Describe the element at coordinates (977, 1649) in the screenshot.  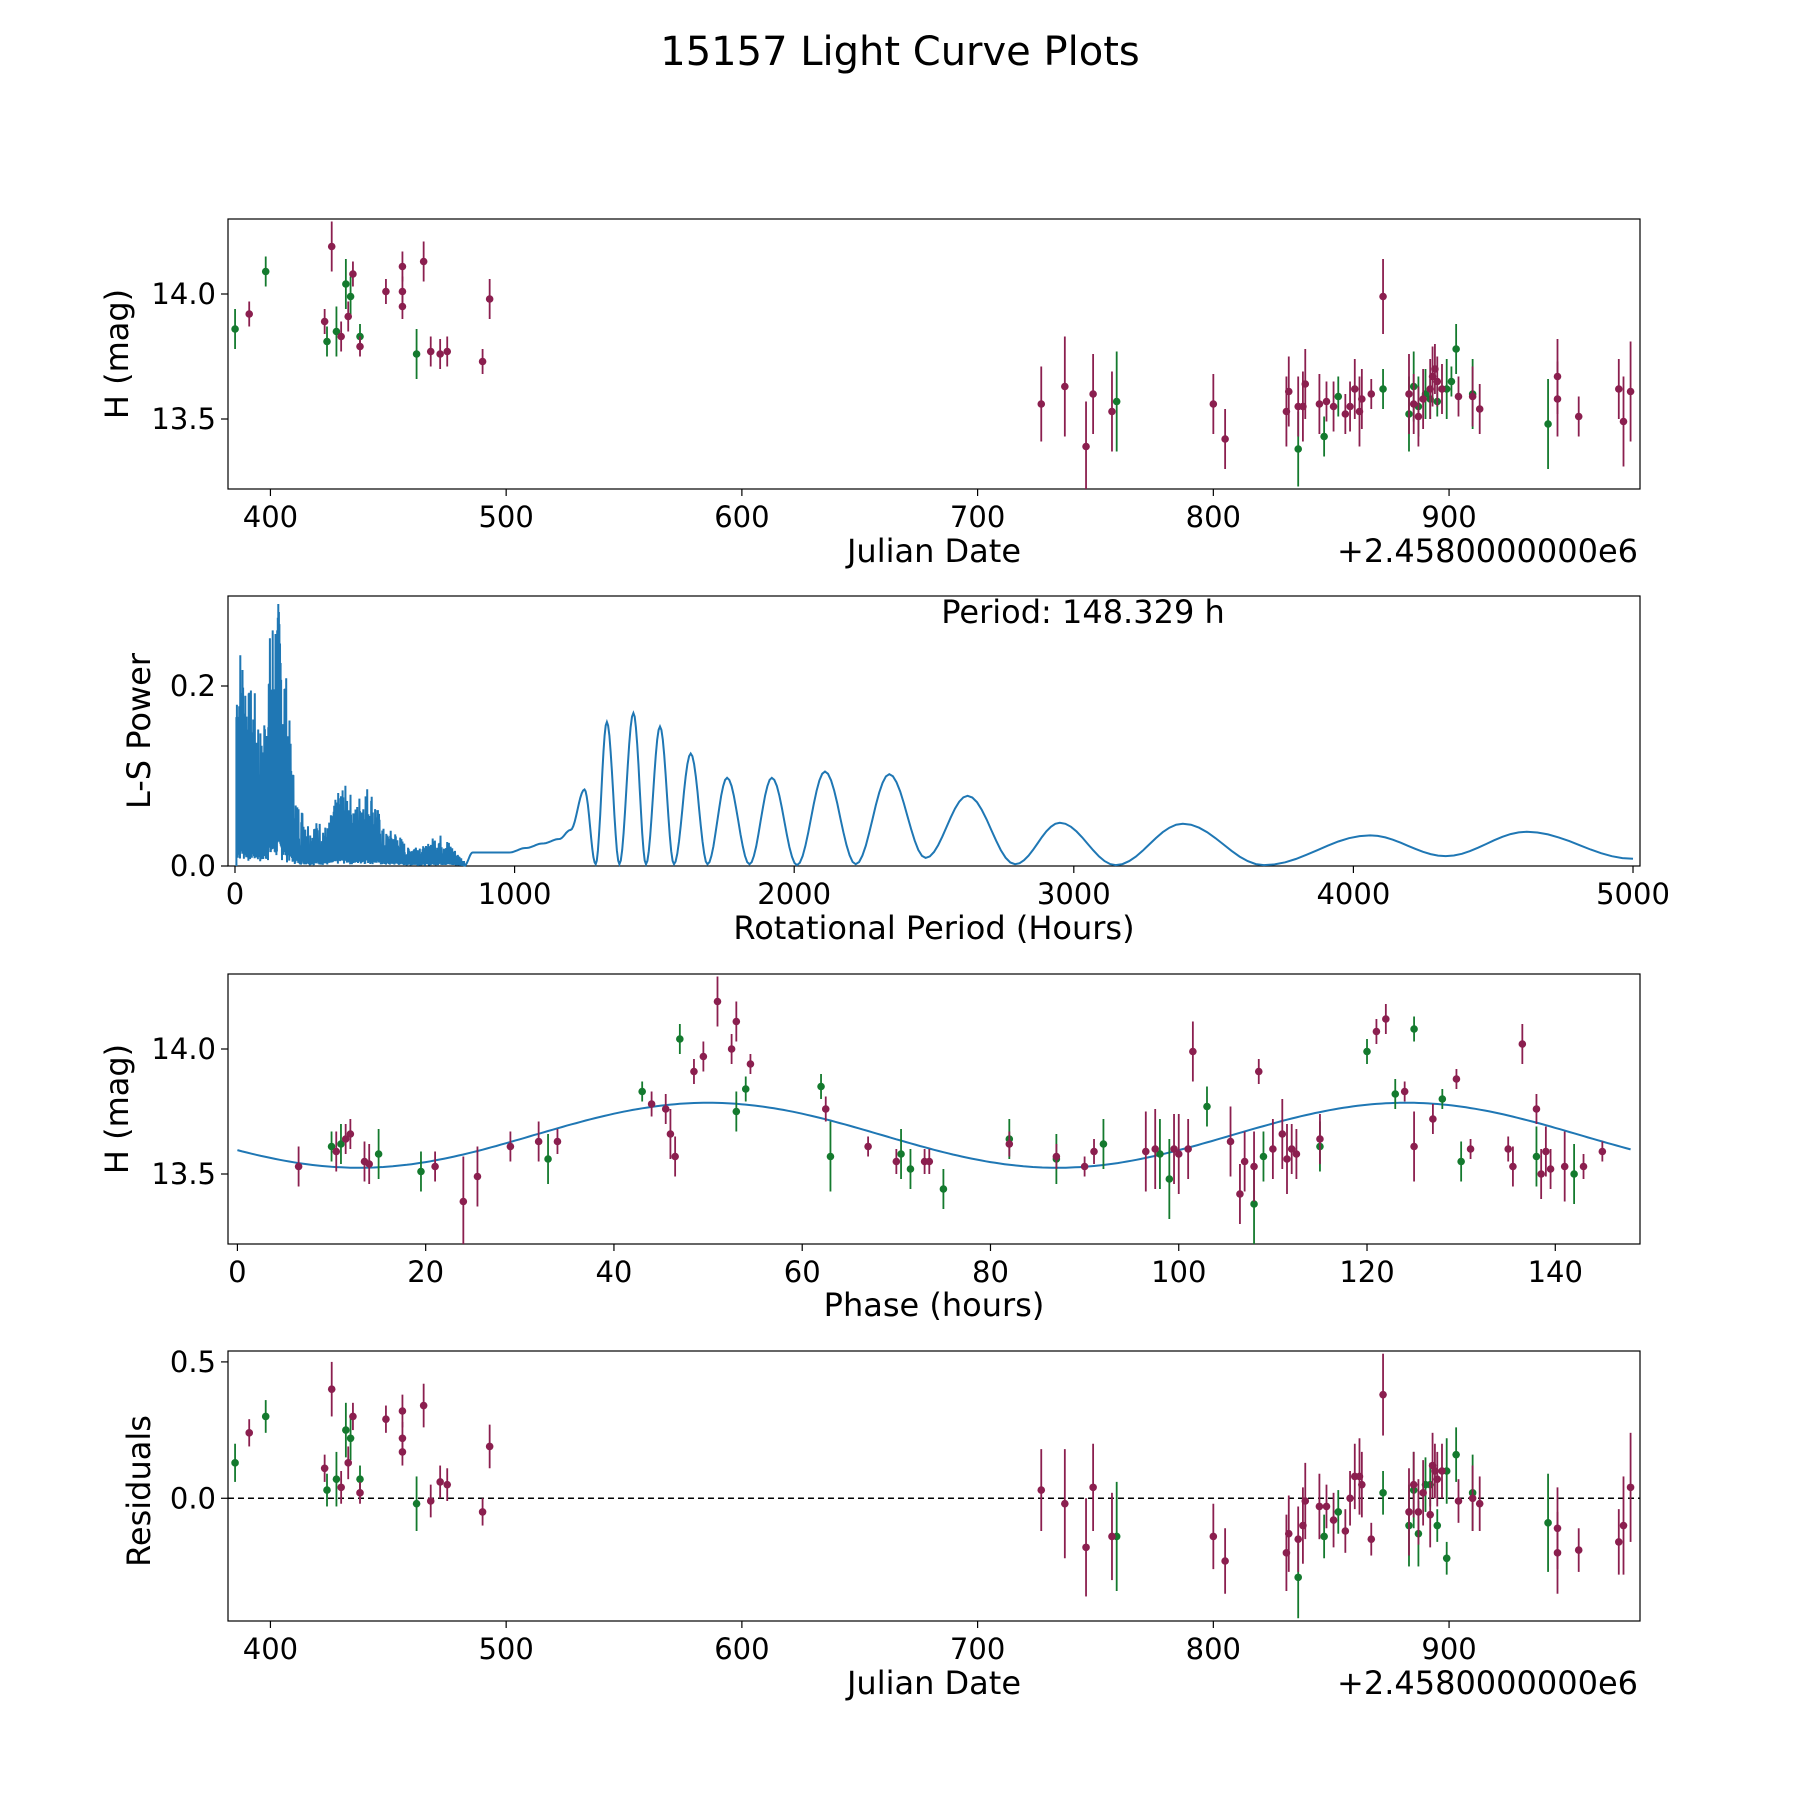
I see `residuals-xtick-label: 700` at that location.